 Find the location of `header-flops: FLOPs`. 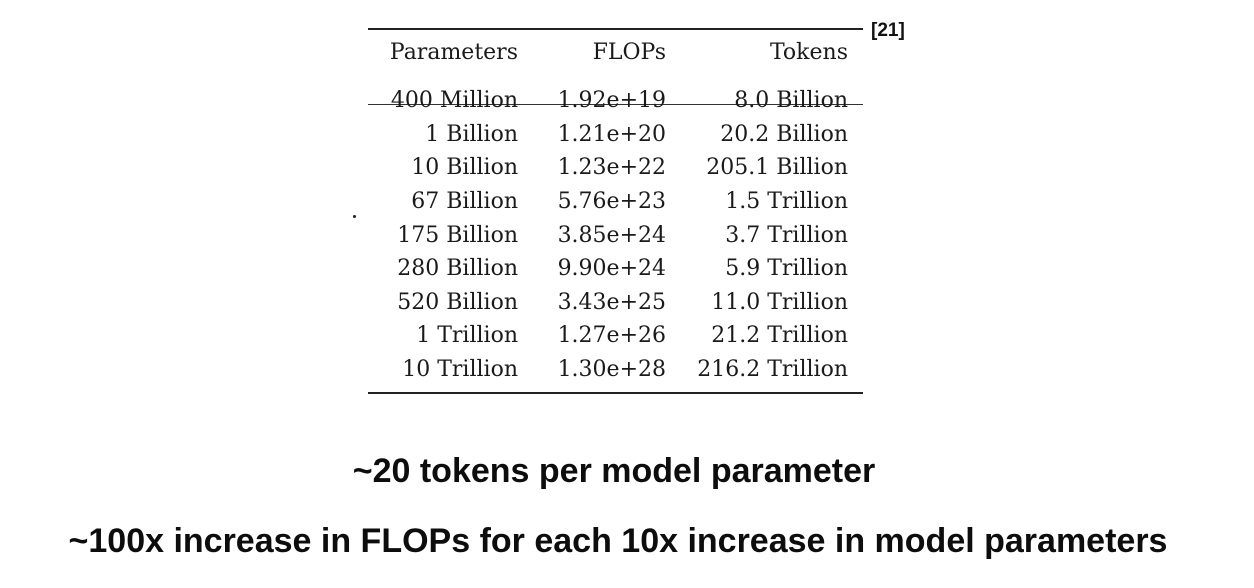

header-flops: FLOPs is located at coordinates (629, 52).